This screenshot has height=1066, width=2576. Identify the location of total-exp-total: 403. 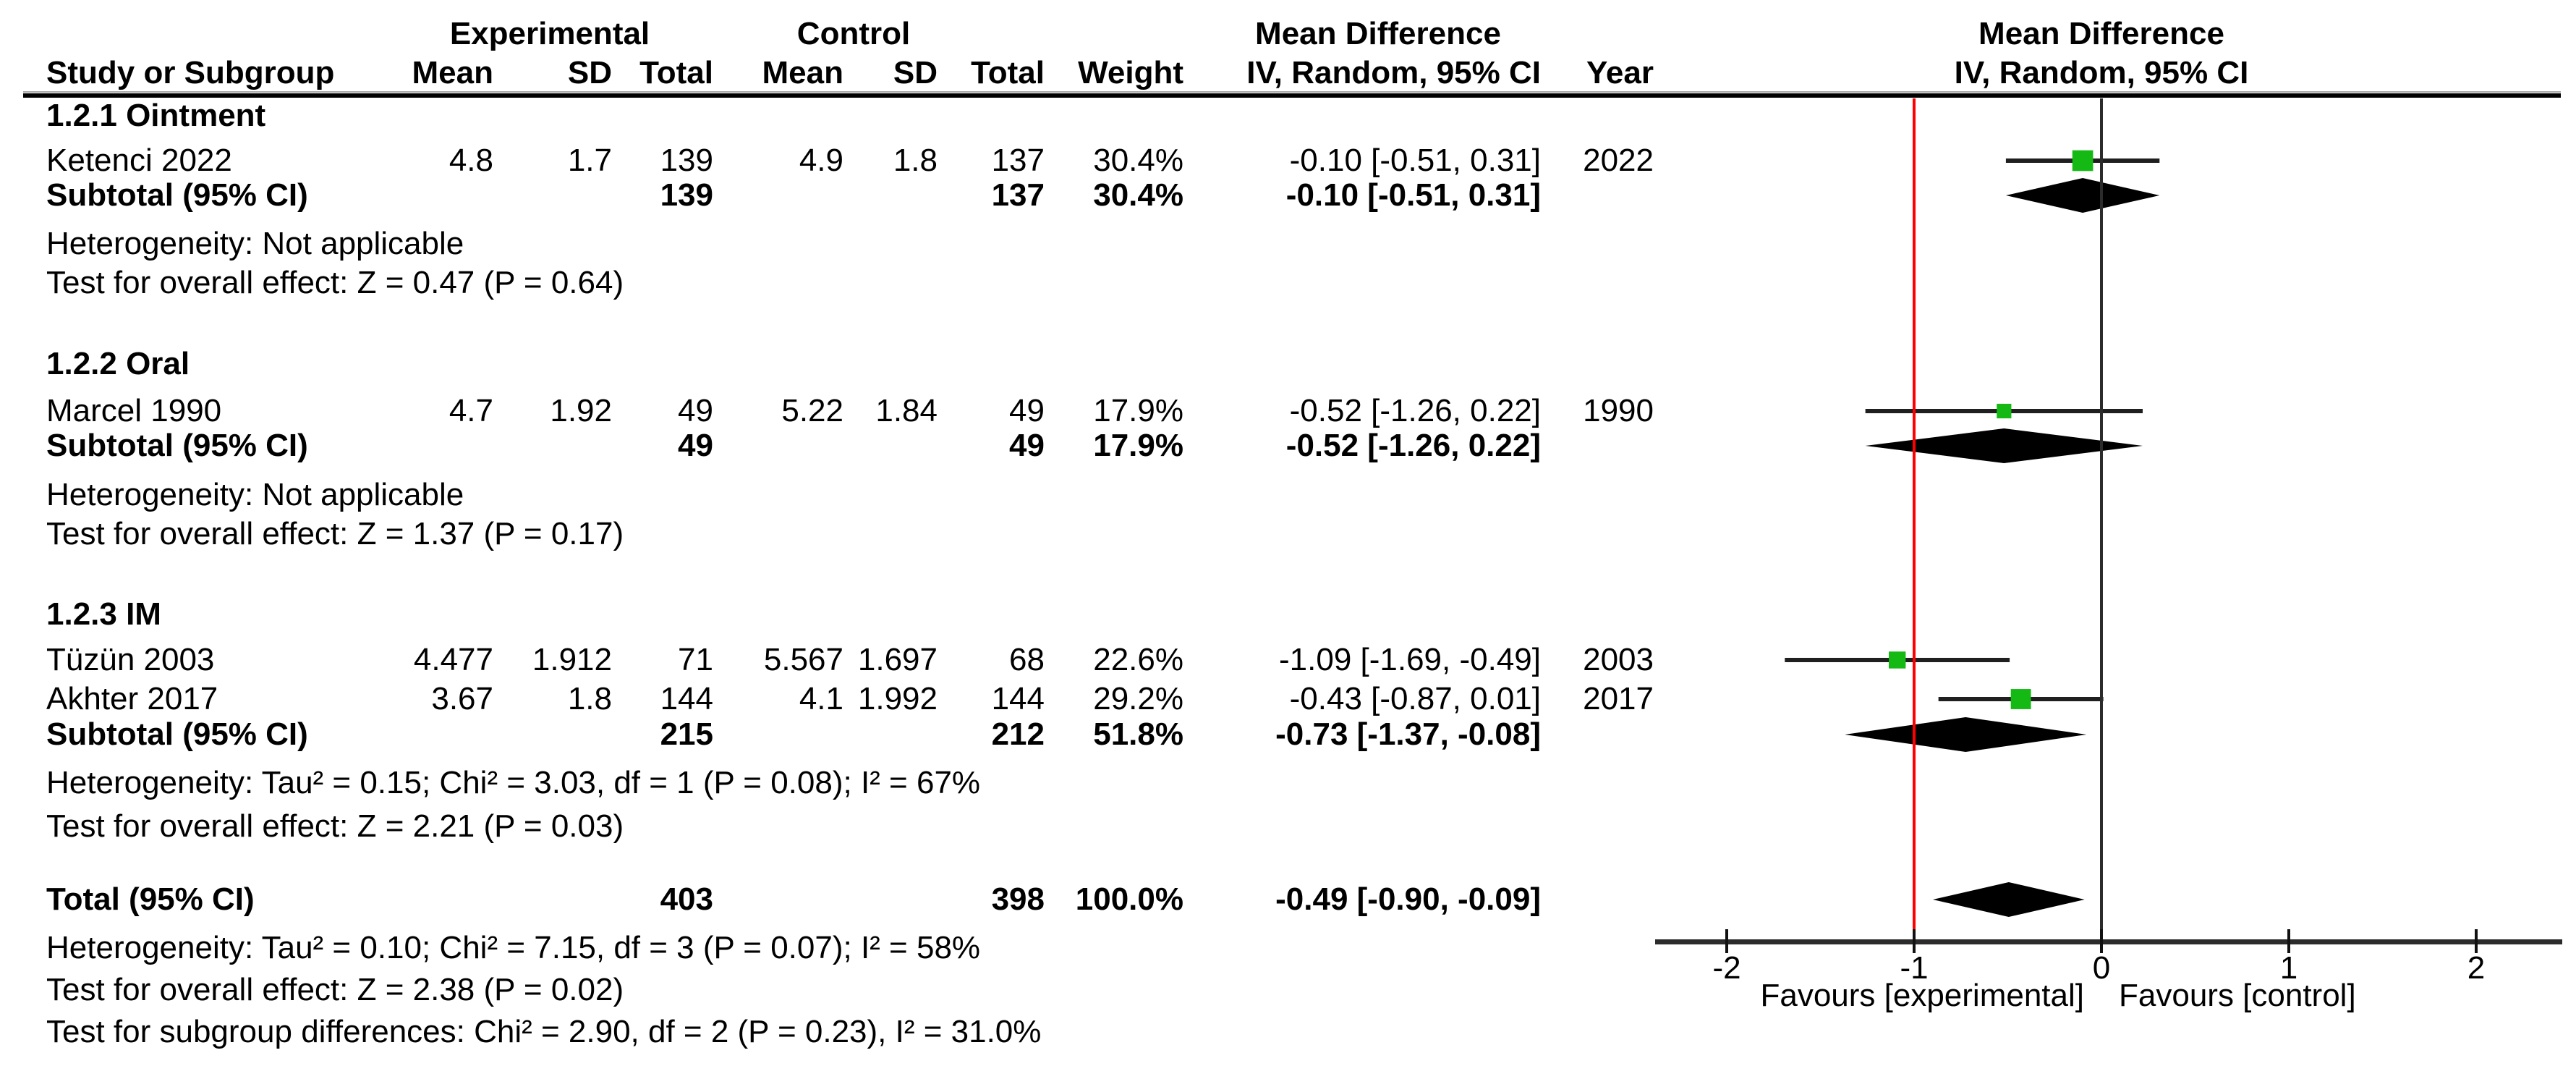
(686, 899).